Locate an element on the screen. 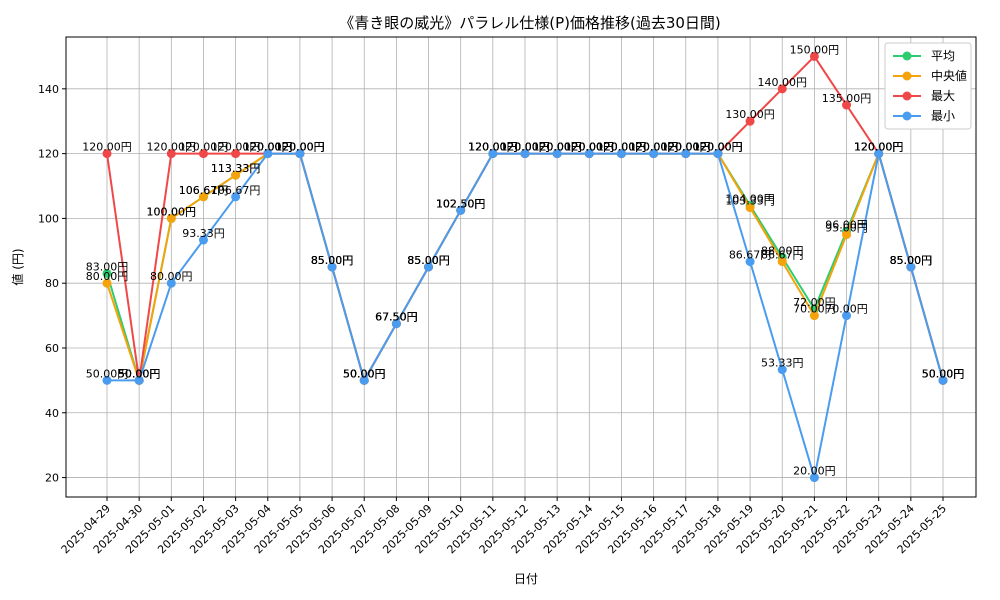  data-label: 53.33円 is located at coordinates (782, 363).